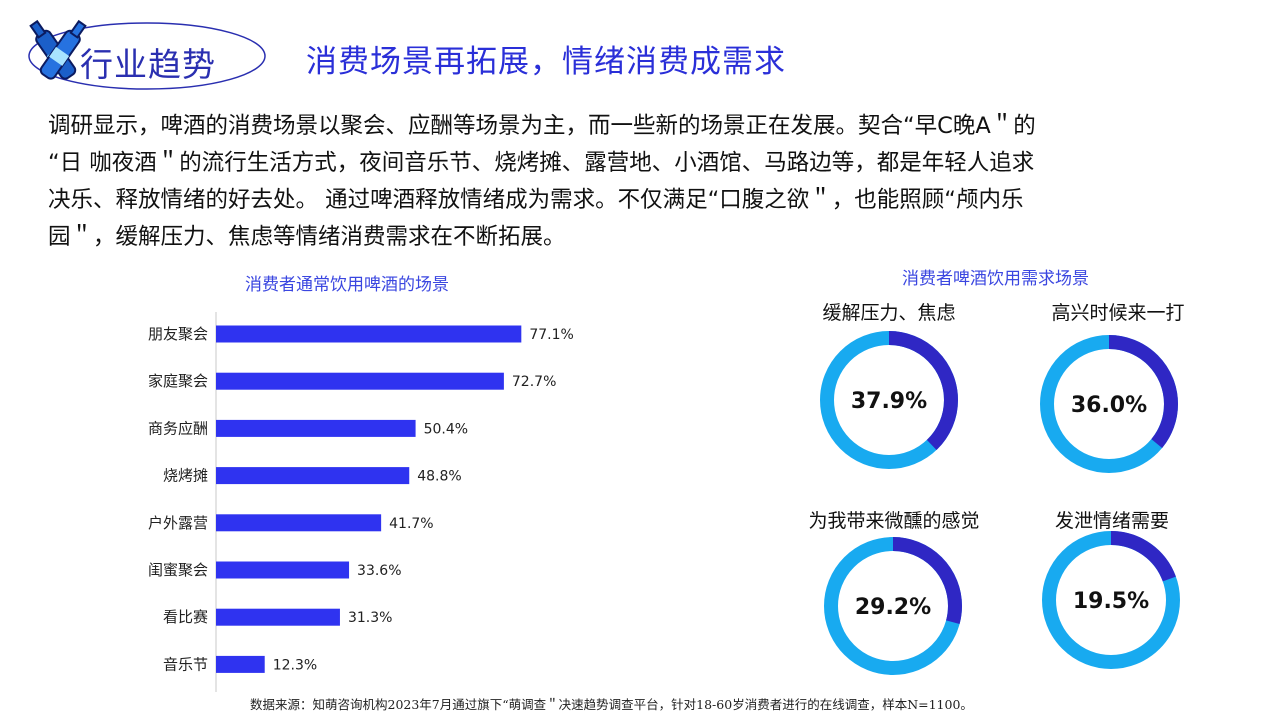 Image resolution: width=1280 pixels, height=720 pixels. I want to click on donut-value: 36.0%, so click(1109, 405).